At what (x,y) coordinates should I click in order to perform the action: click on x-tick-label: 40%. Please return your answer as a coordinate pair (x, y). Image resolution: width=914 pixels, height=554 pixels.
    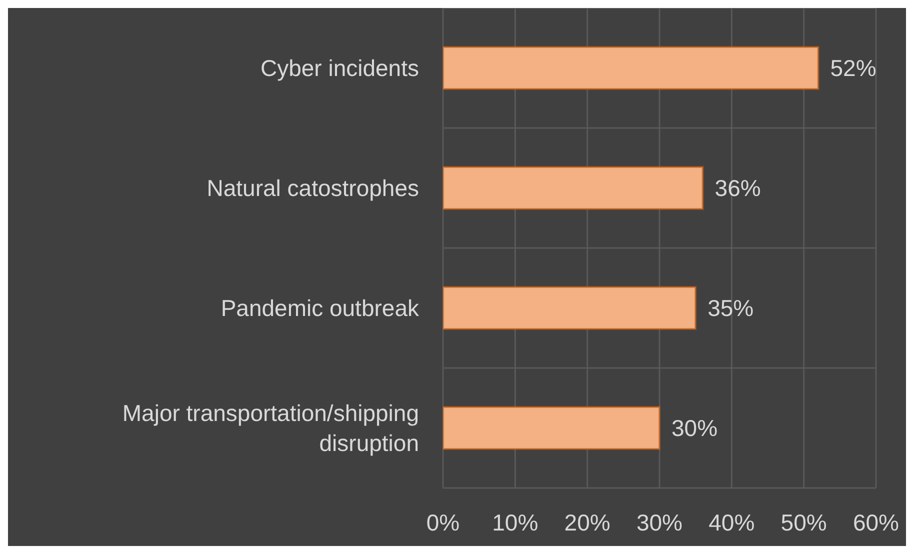
    Looking at the image, I should click on (731, 522).